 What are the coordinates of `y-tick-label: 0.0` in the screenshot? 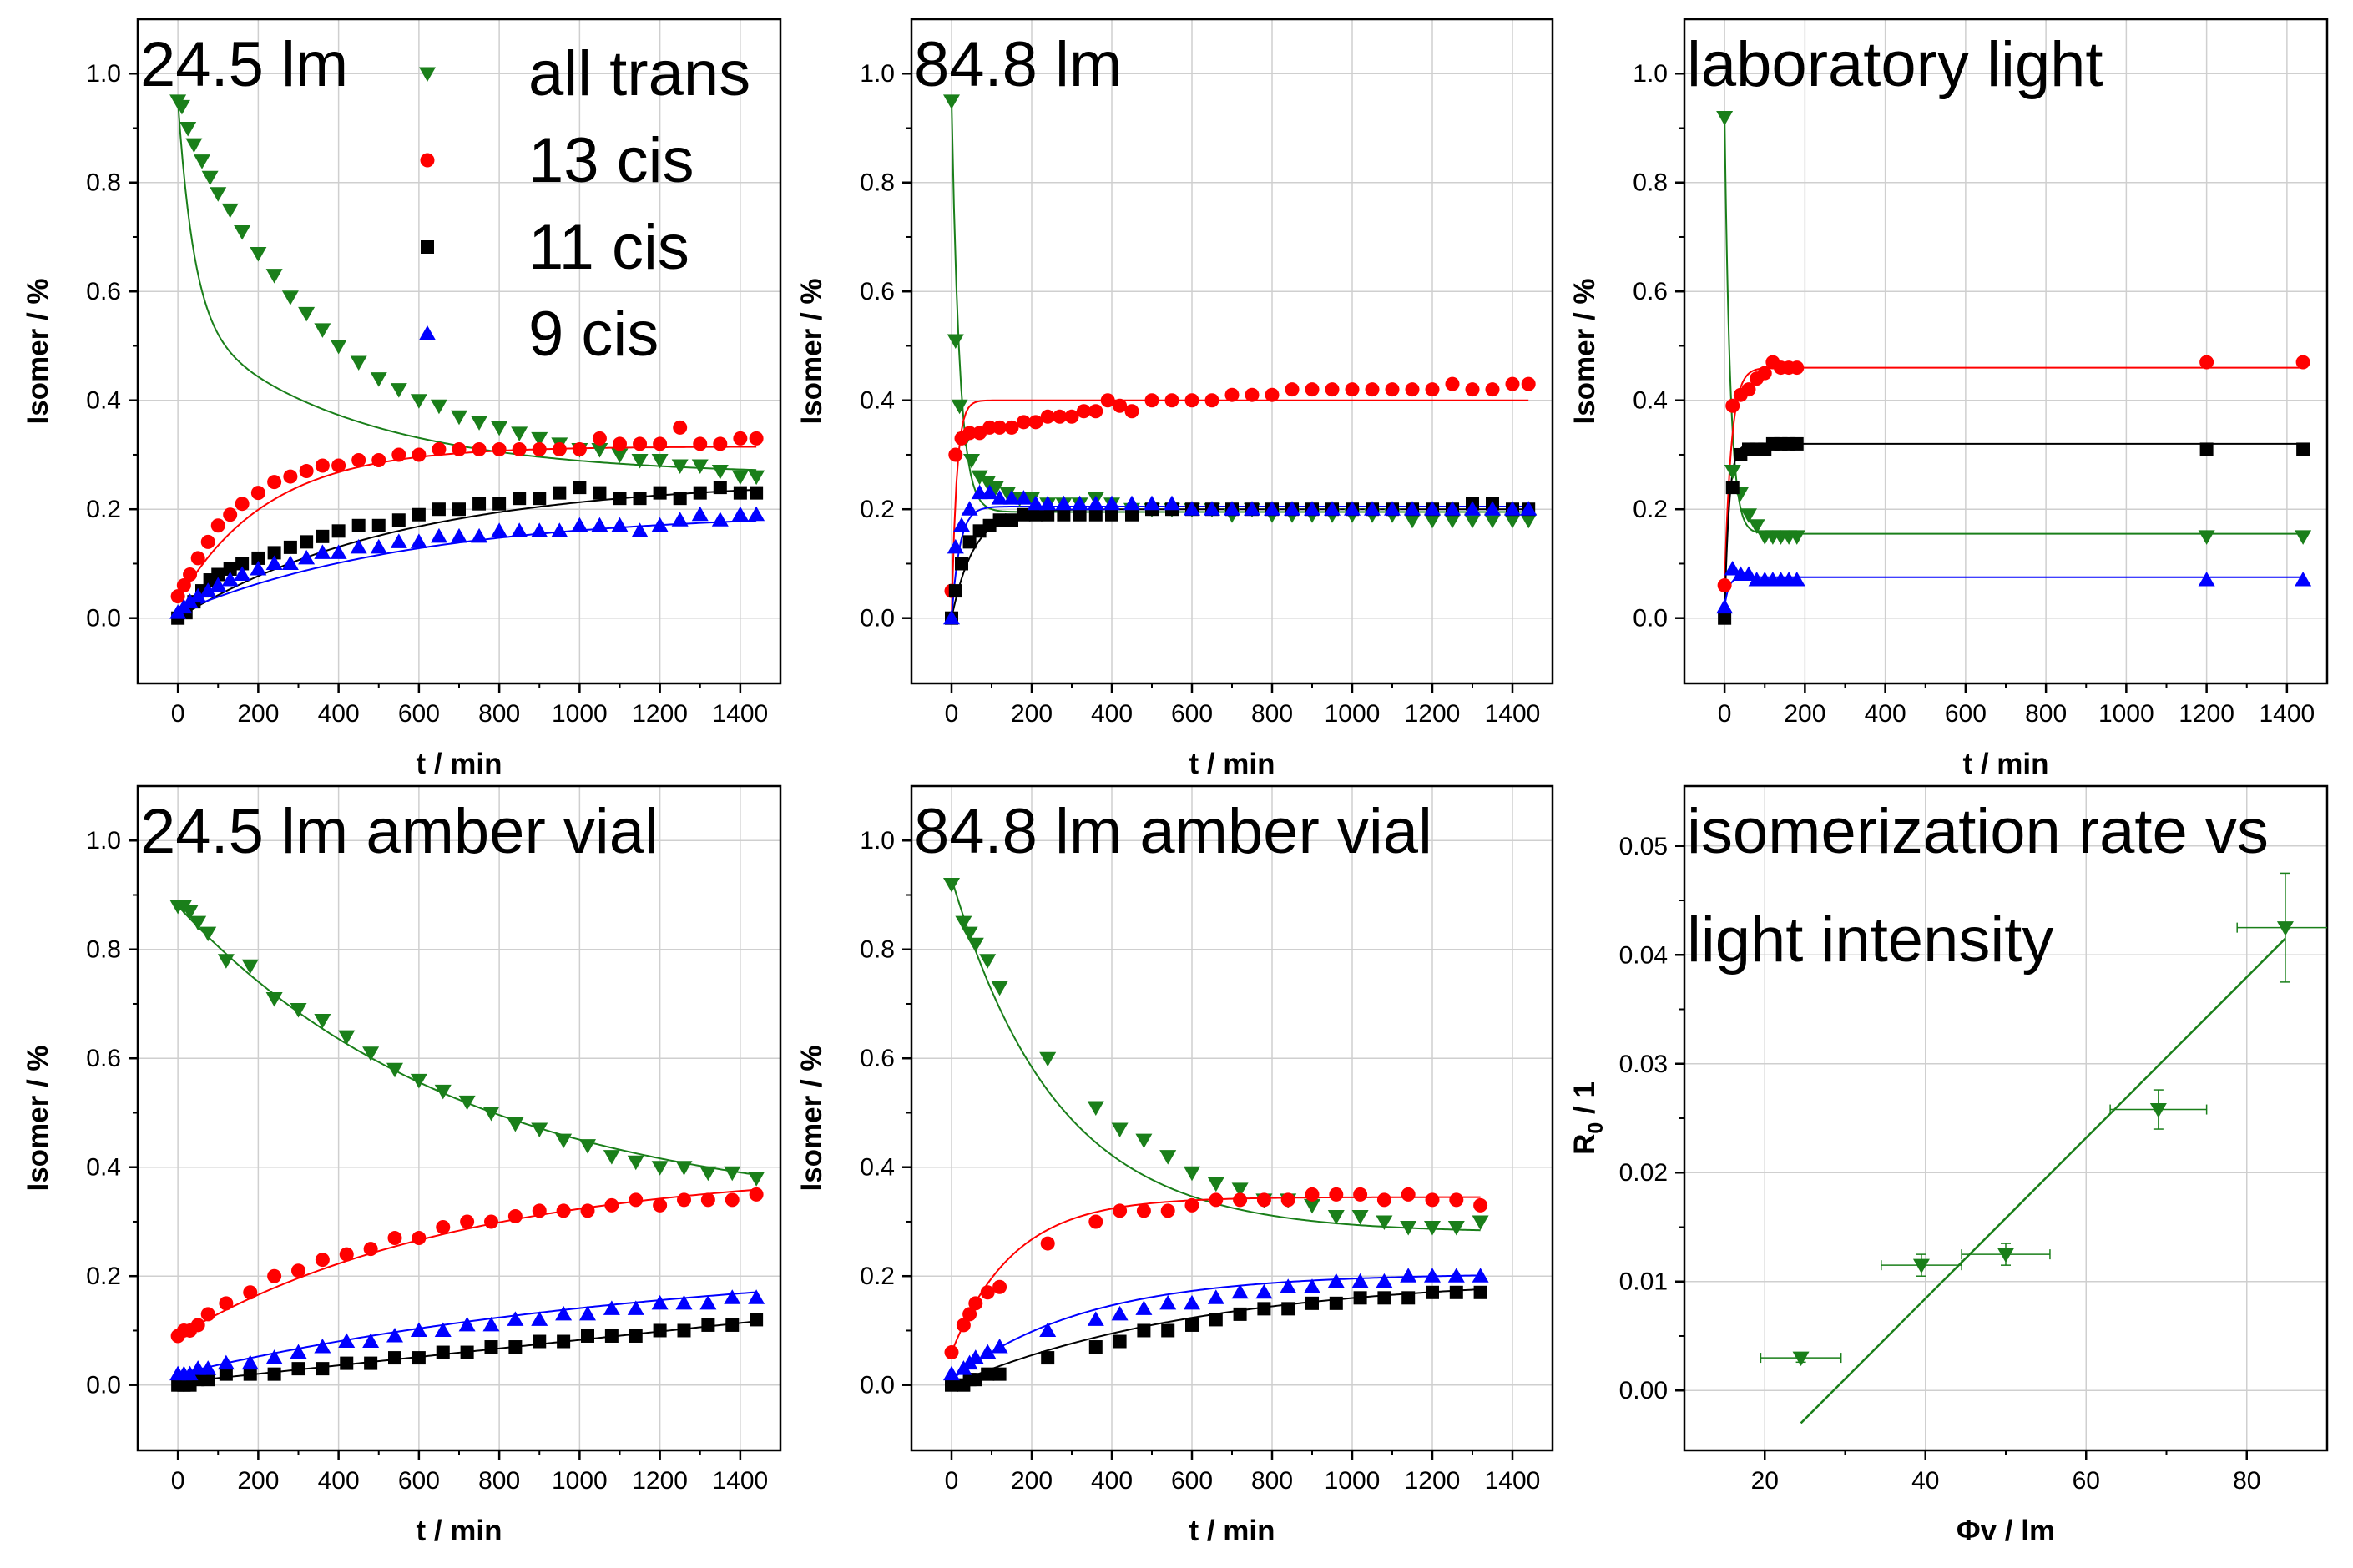 It's located at (1650, 619).